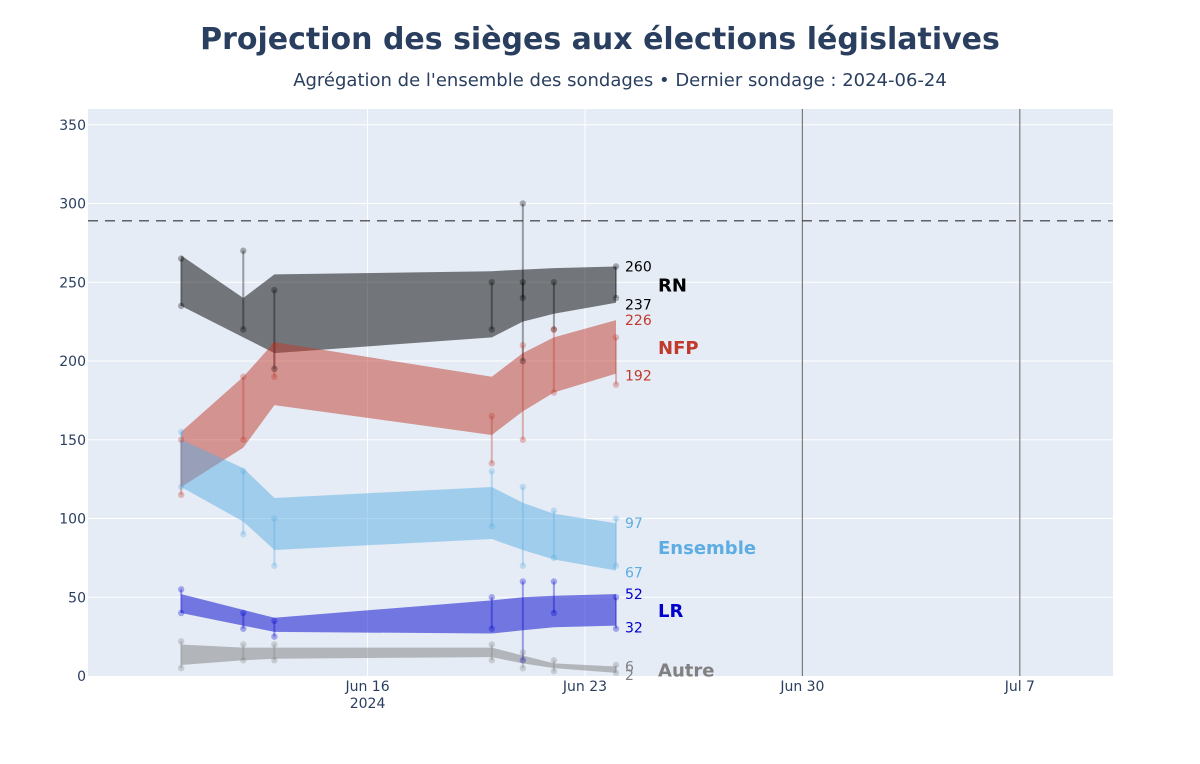  What do you see at coordinates (638, 321) in the screenshot?
I see `end-label-high: 226` at bounding box center [638, 321].